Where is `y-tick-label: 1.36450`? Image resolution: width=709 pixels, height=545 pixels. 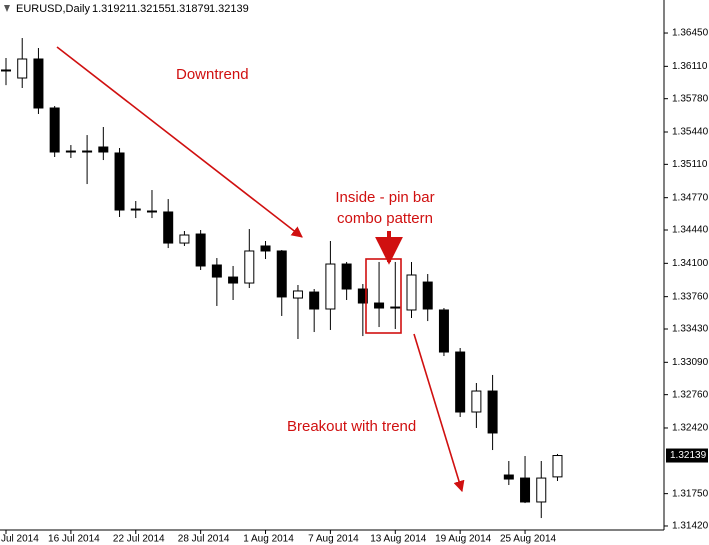 y-tick-label: 1.36450 is located at coordinates (690, 33).